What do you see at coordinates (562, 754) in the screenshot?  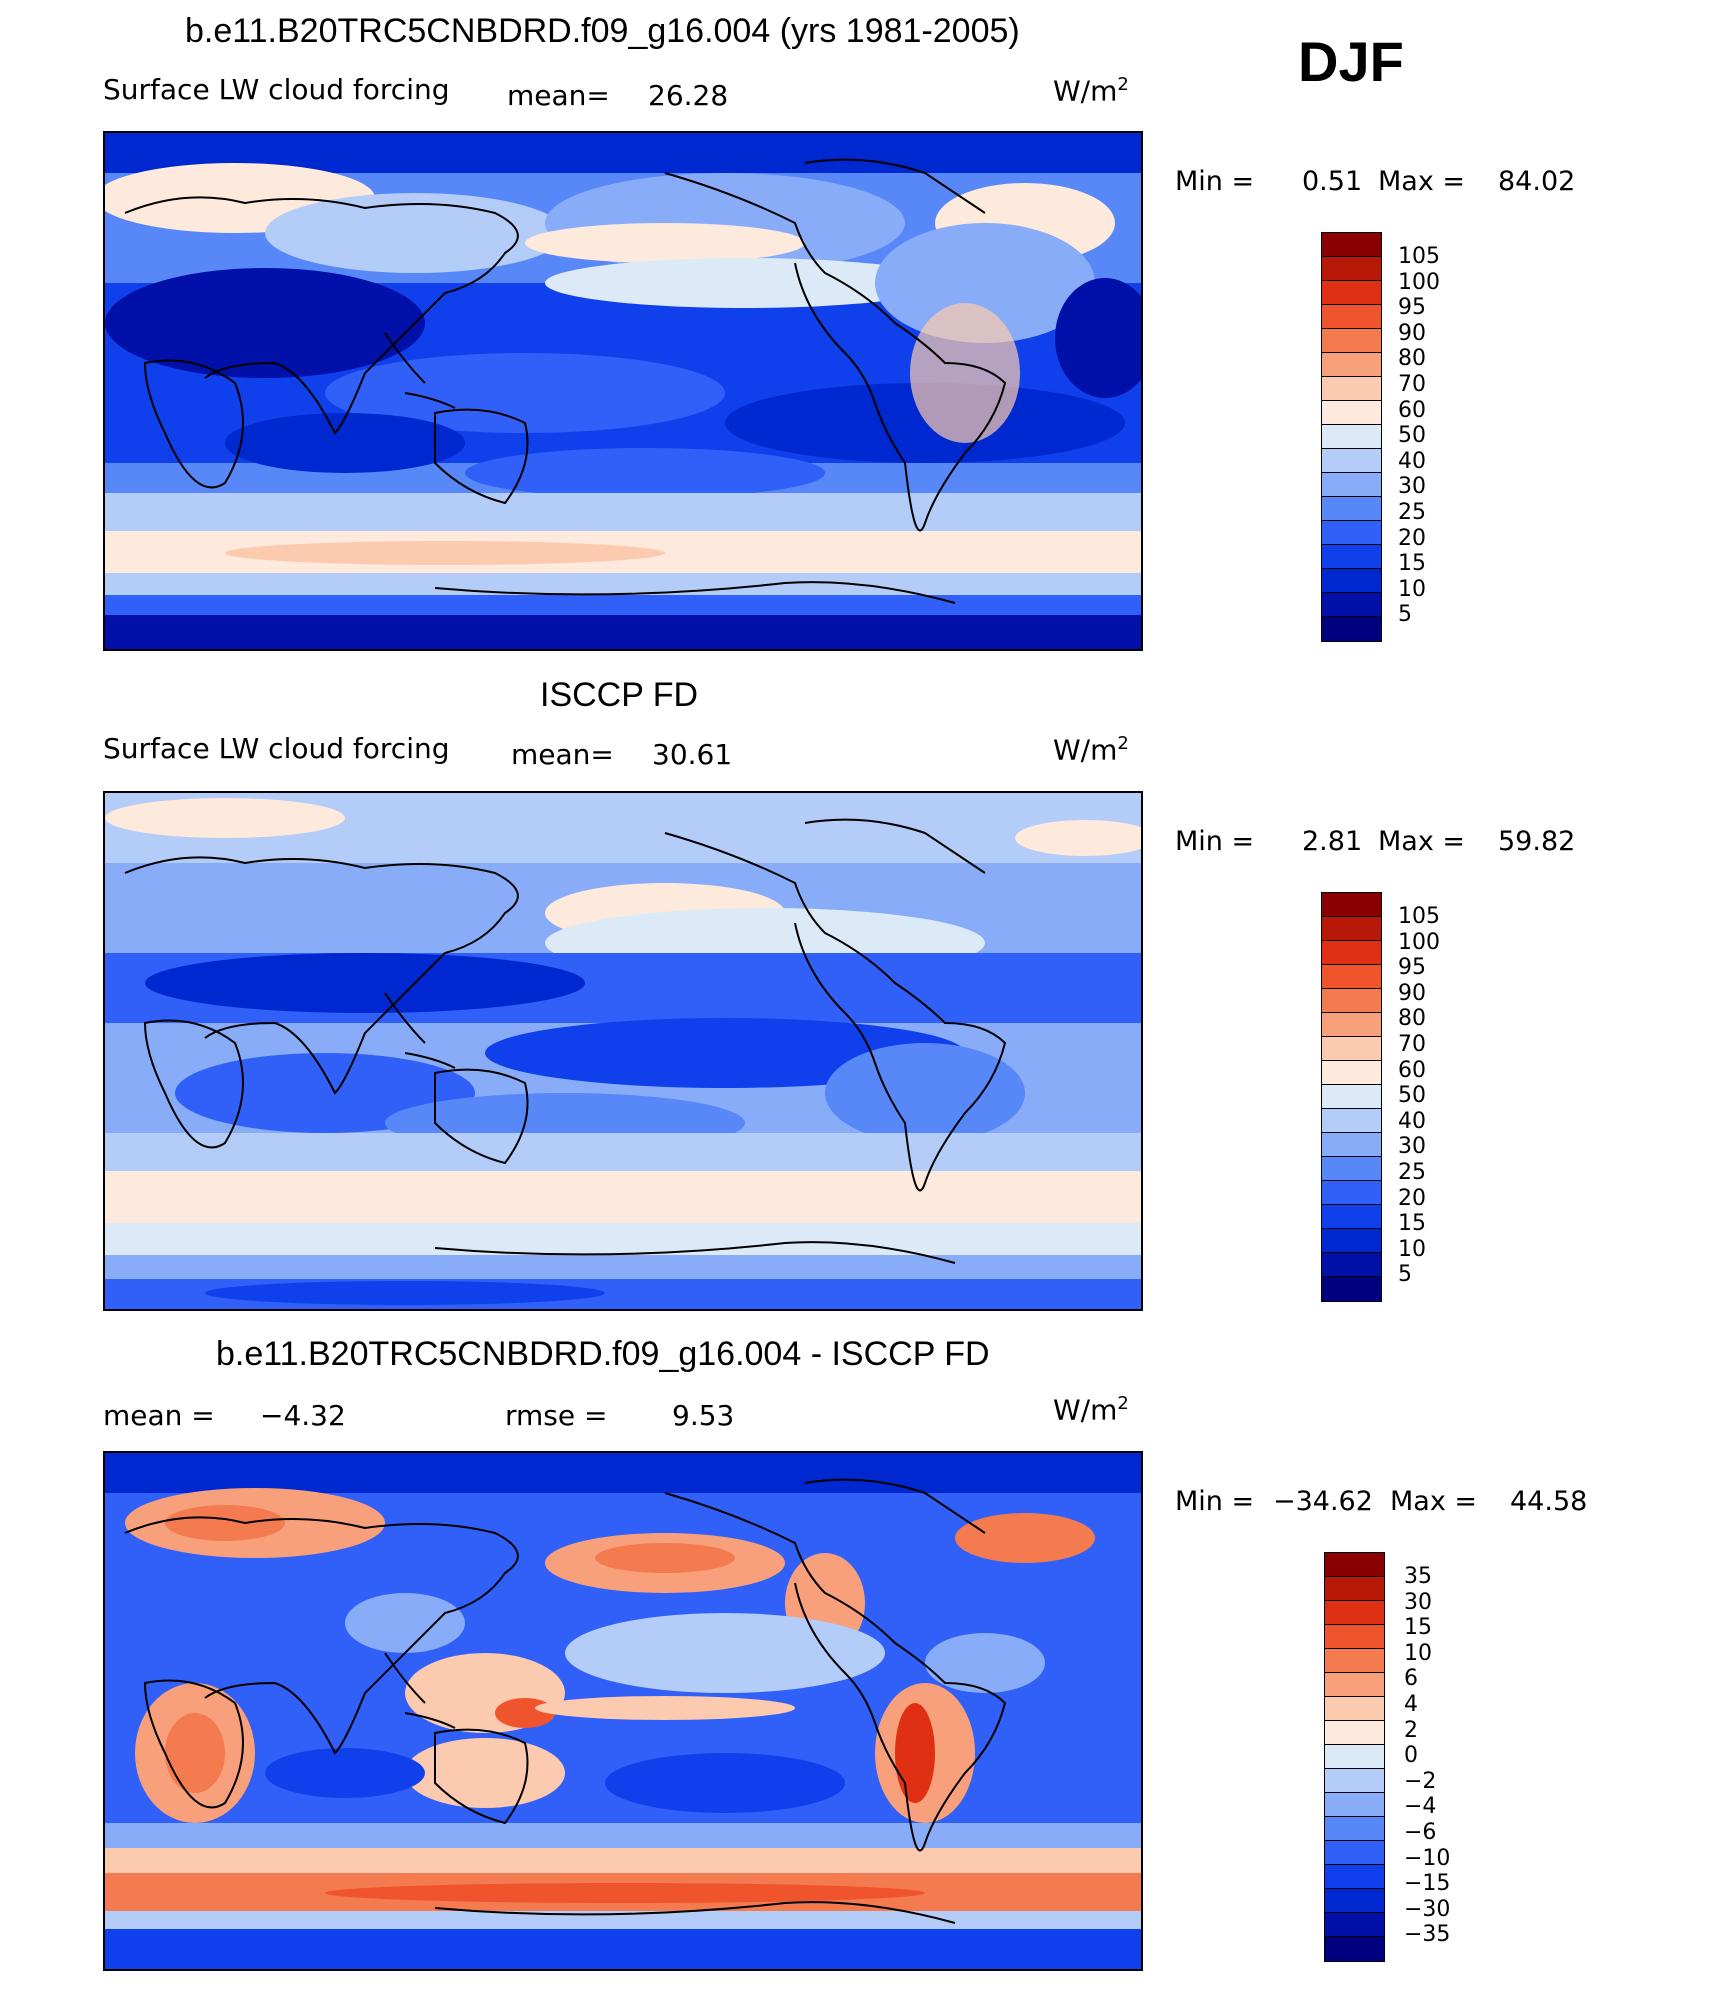 I see `panel-2-mean-label: mean=` at bounding box center [562, 754].